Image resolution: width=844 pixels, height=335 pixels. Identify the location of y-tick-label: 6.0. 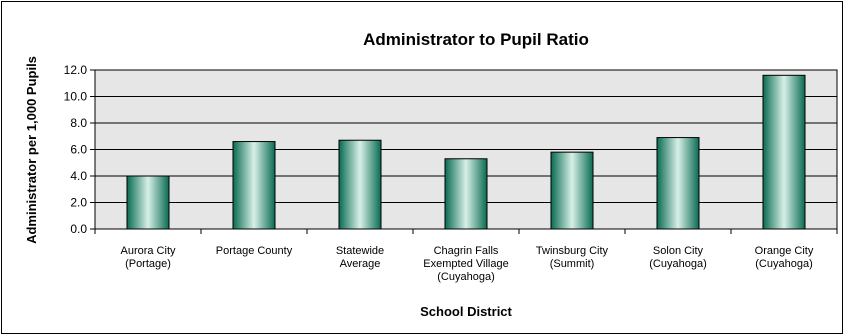
(78, 150).